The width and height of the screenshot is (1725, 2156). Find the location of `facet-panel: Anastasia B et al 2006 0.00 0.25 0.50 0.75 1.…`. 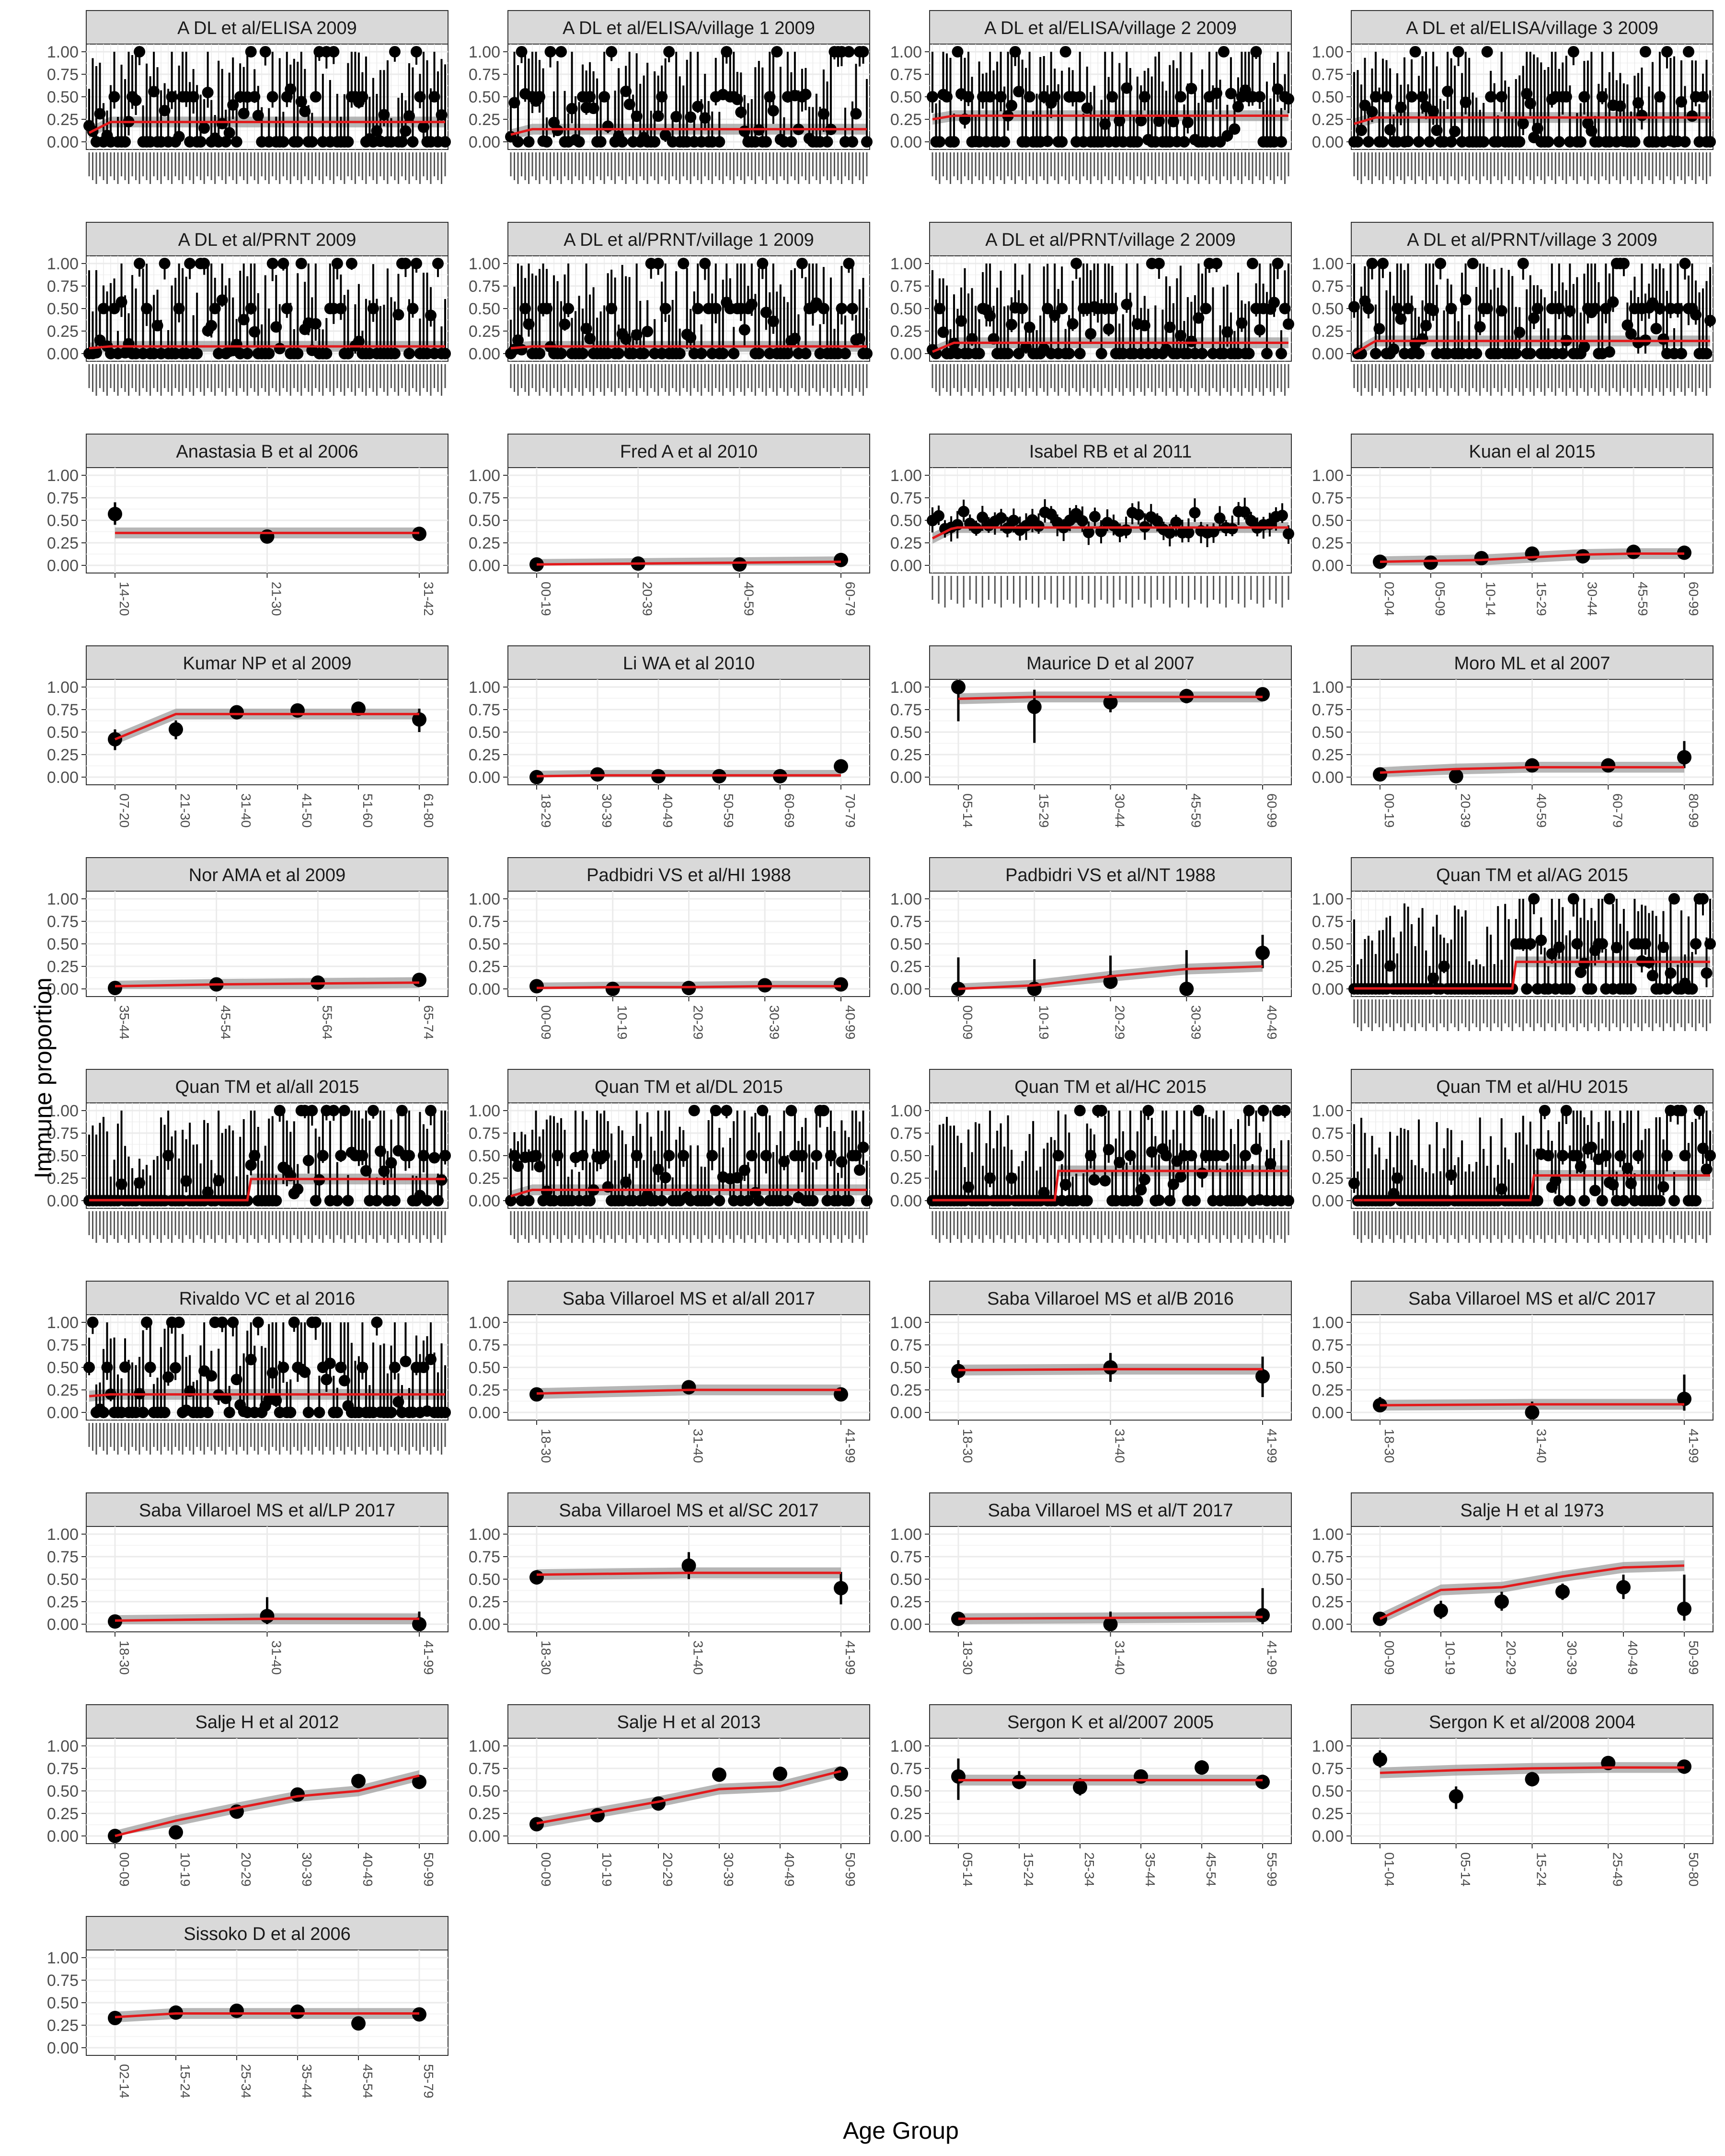

facet-panel: Anastasia B et al 2006 0.00 0.25 0.50 0.75 1.… is located at coordinates (247, 525).